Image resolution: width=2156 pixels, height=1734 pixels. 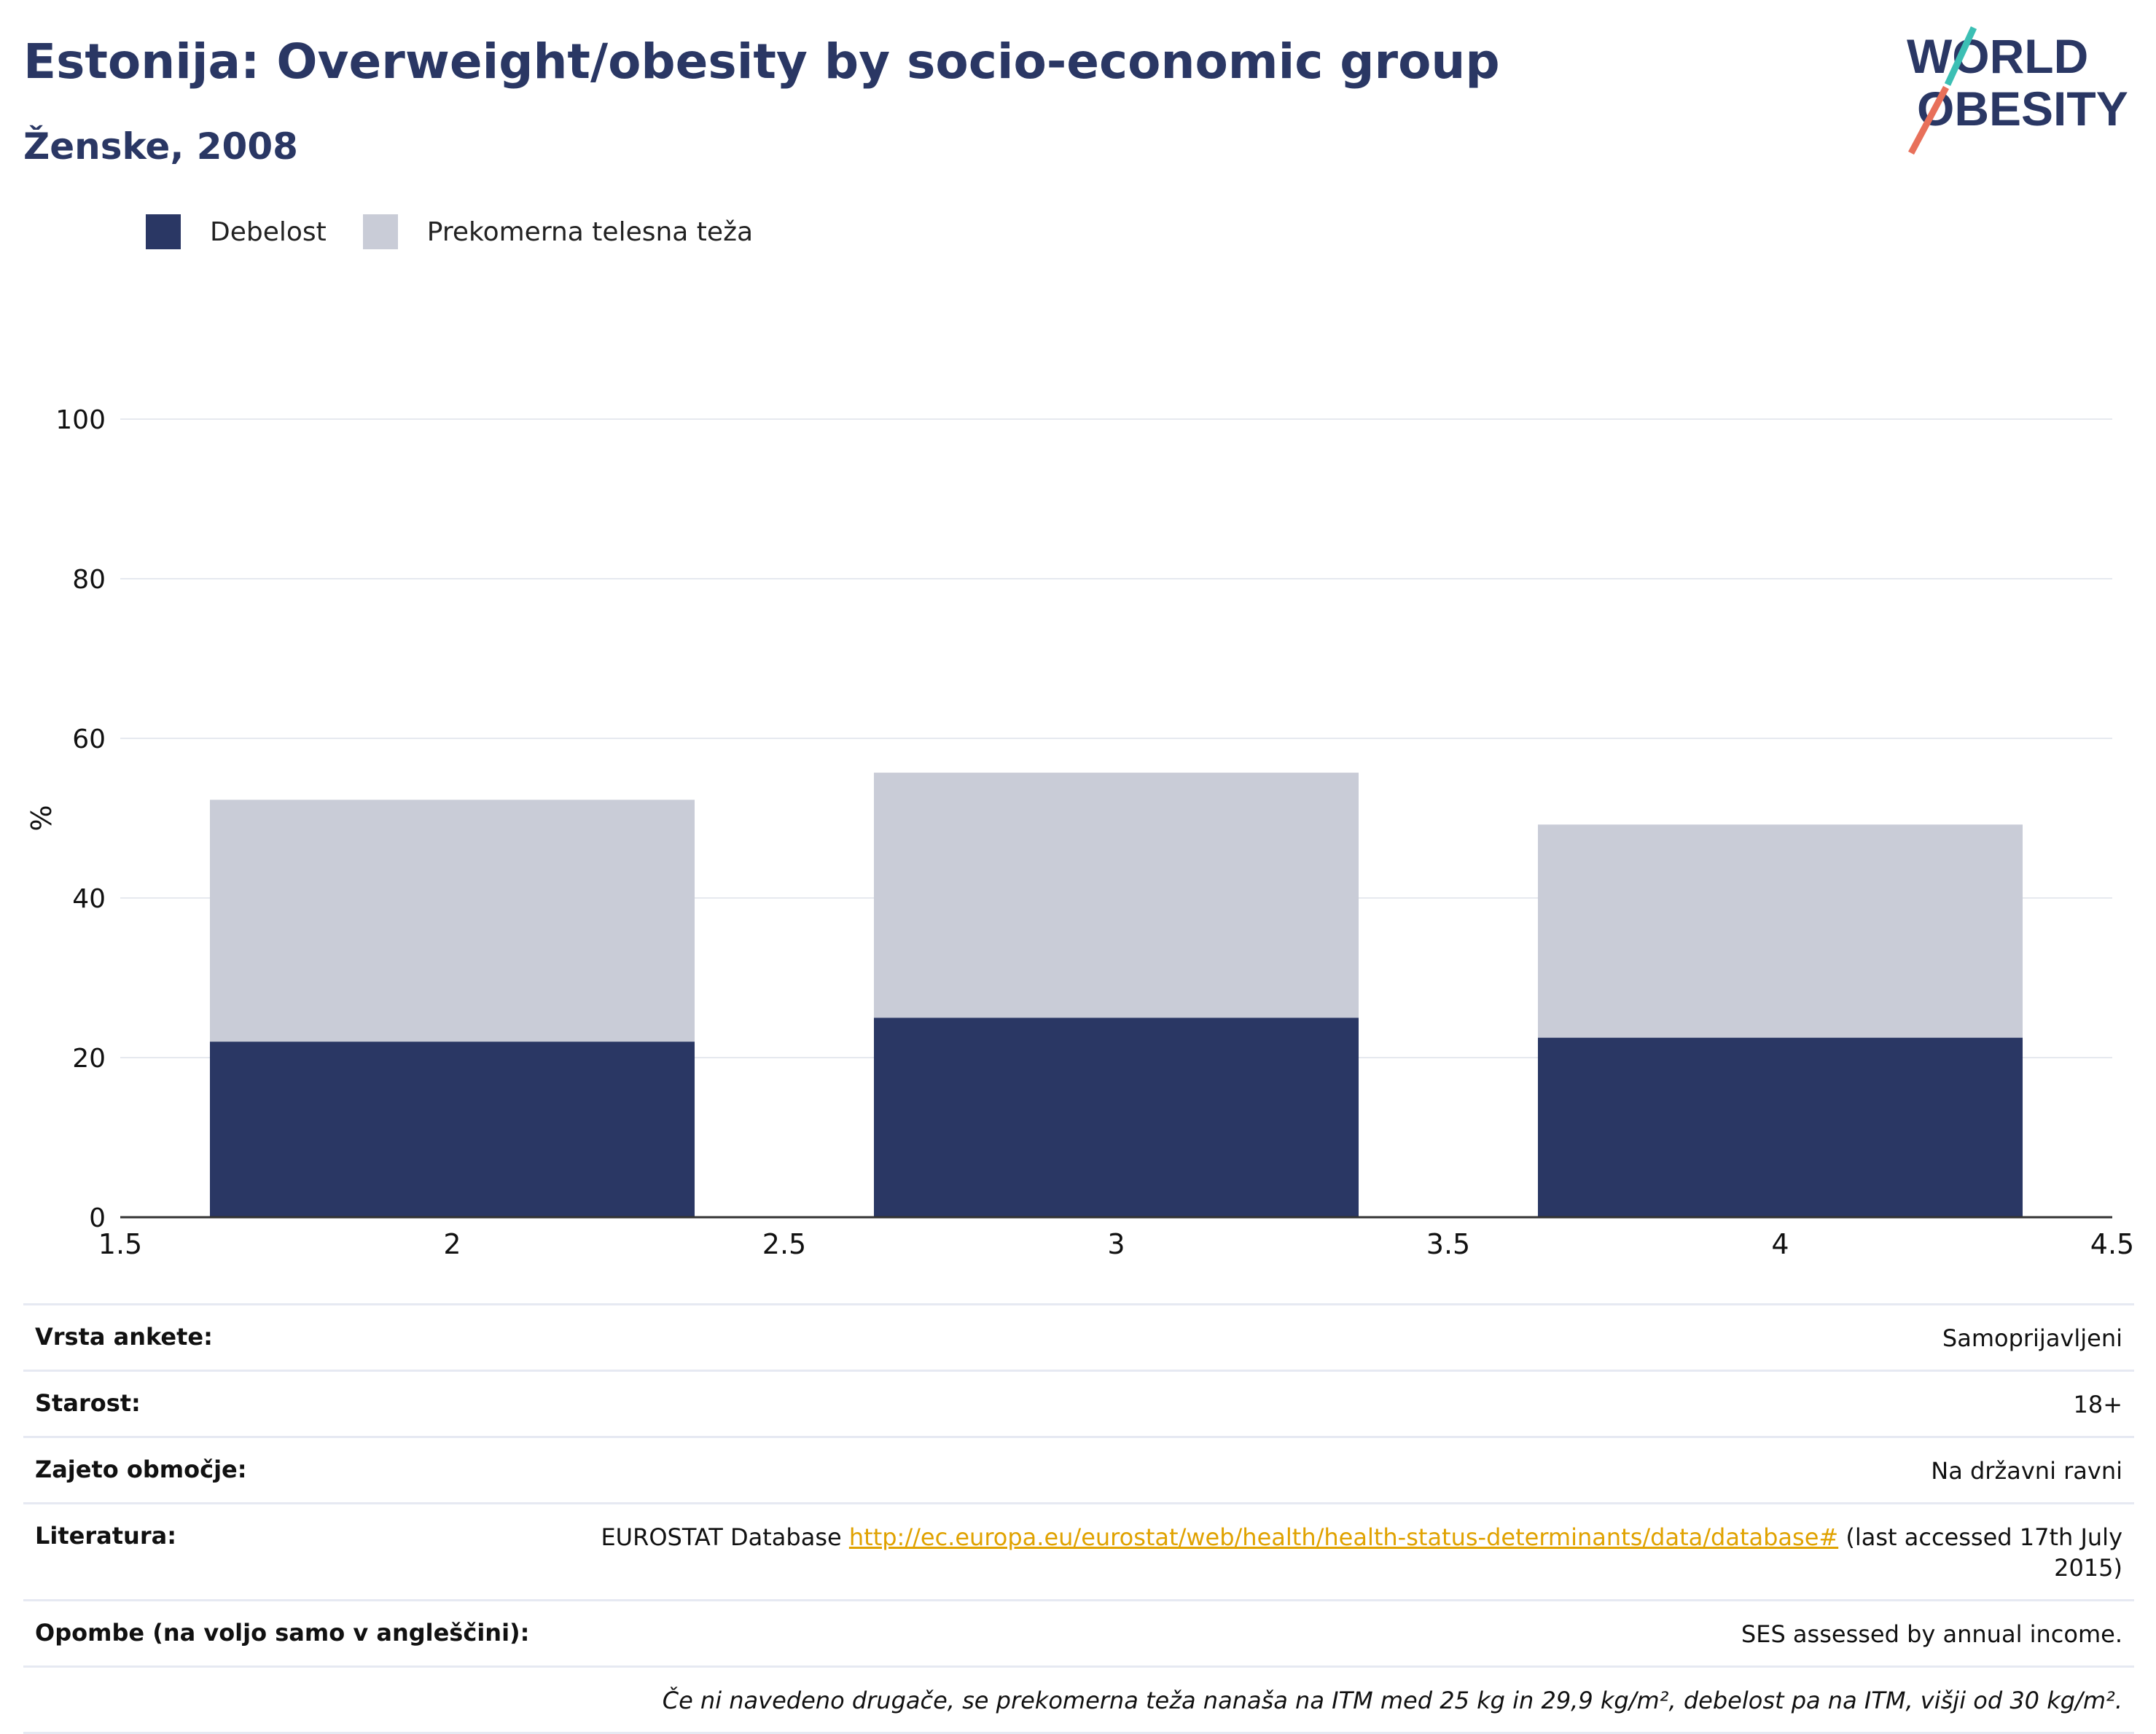 What do you see at coordinates (80, 420) in the screenshot?
I see `y-tick-label: 100` at bounding box center [80, 420].